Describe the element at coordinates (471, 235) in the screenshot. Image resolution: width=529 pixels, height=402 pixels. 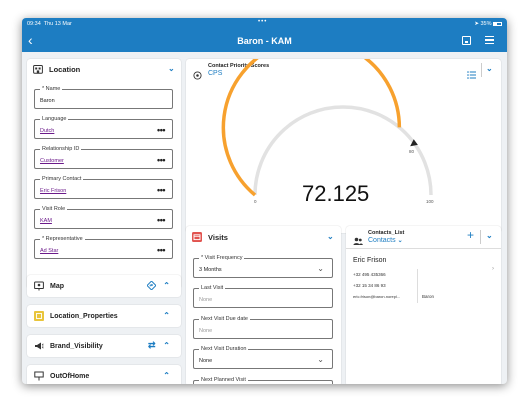
I see `add-contact-icon: +` at that location.